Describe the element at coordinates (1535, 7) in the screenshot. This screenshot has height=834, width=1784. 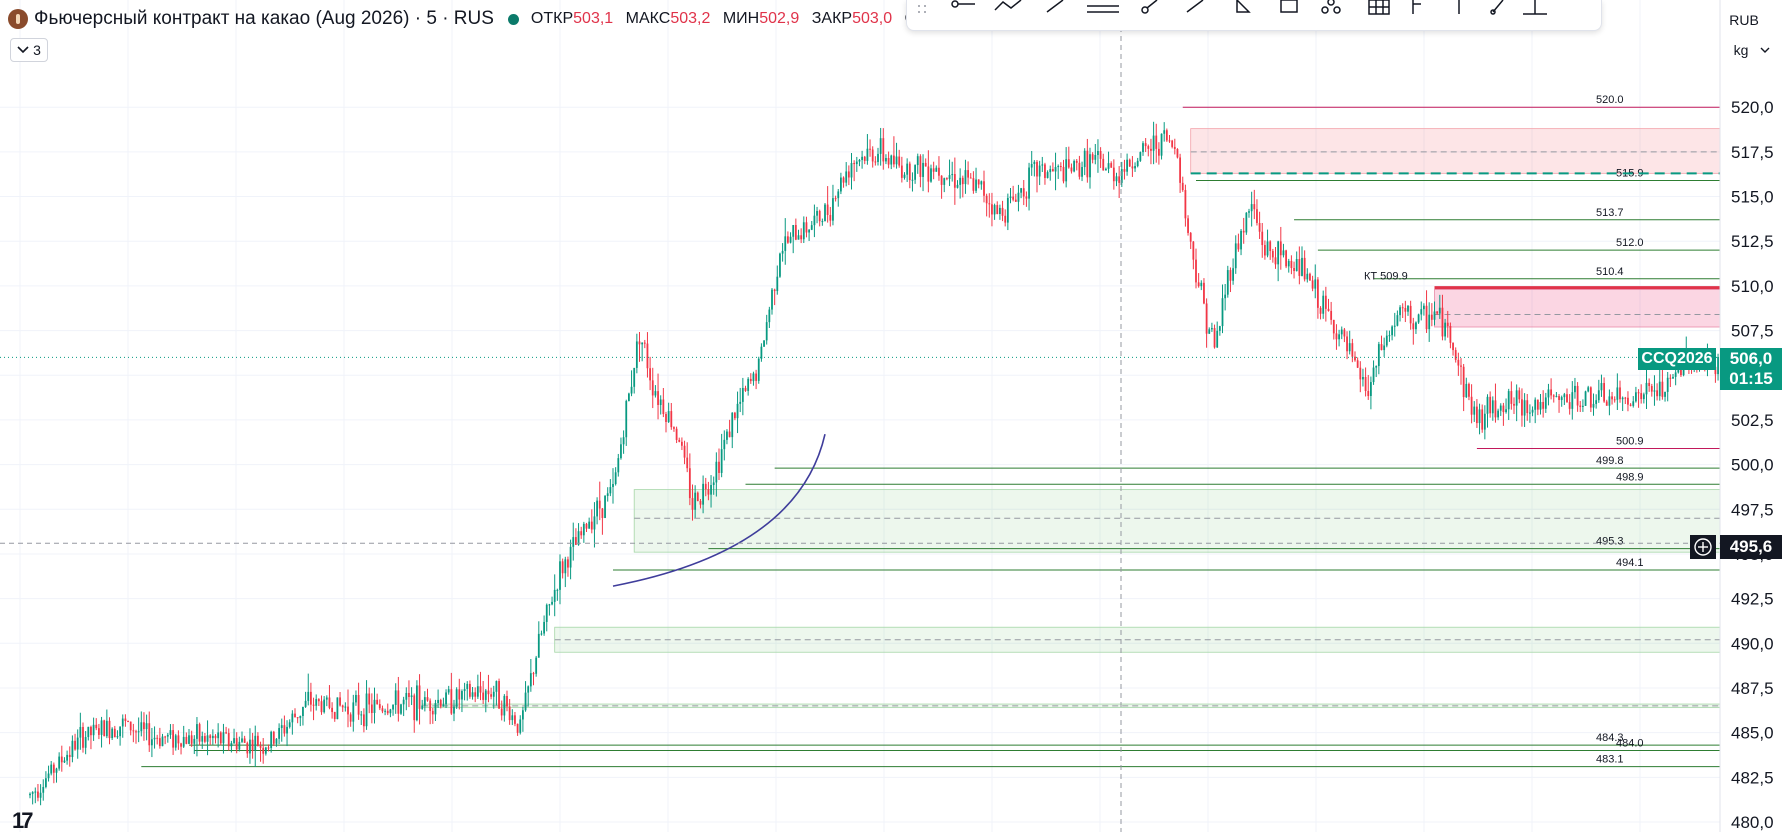
I see `anchor-line-icon` at that location.